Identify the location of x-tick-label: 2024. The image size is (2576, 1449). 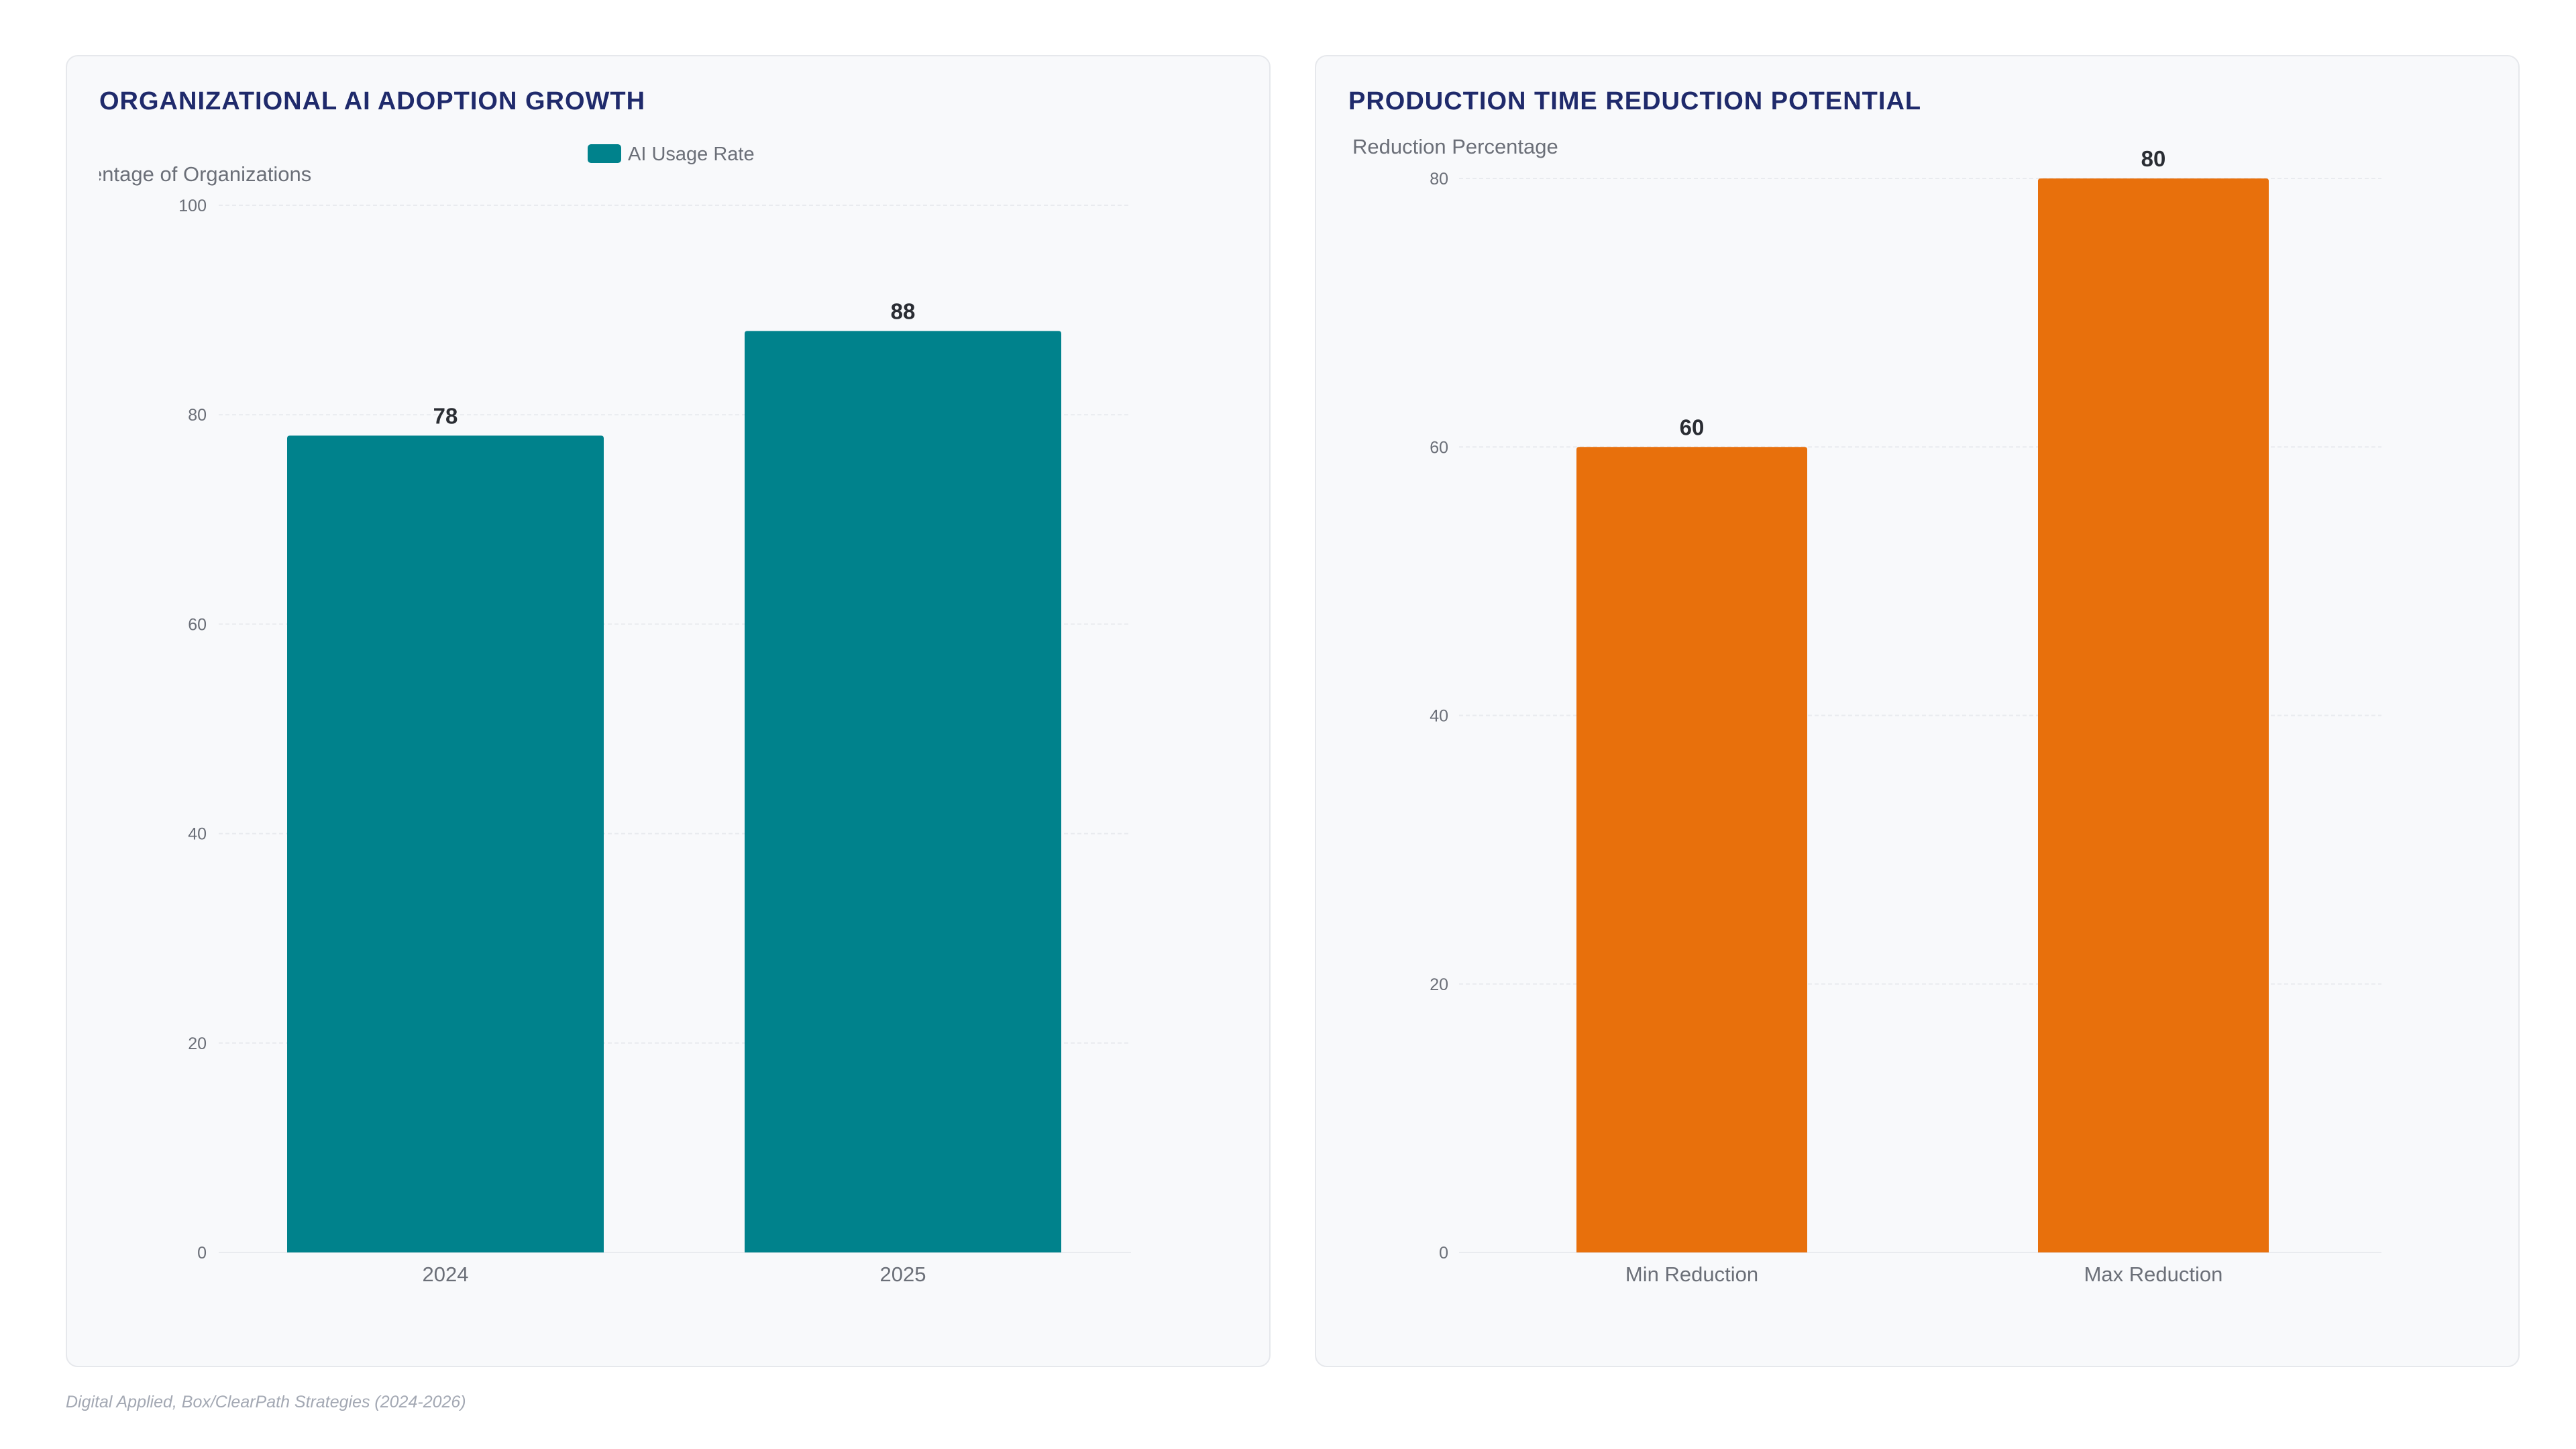
(446, 1274).